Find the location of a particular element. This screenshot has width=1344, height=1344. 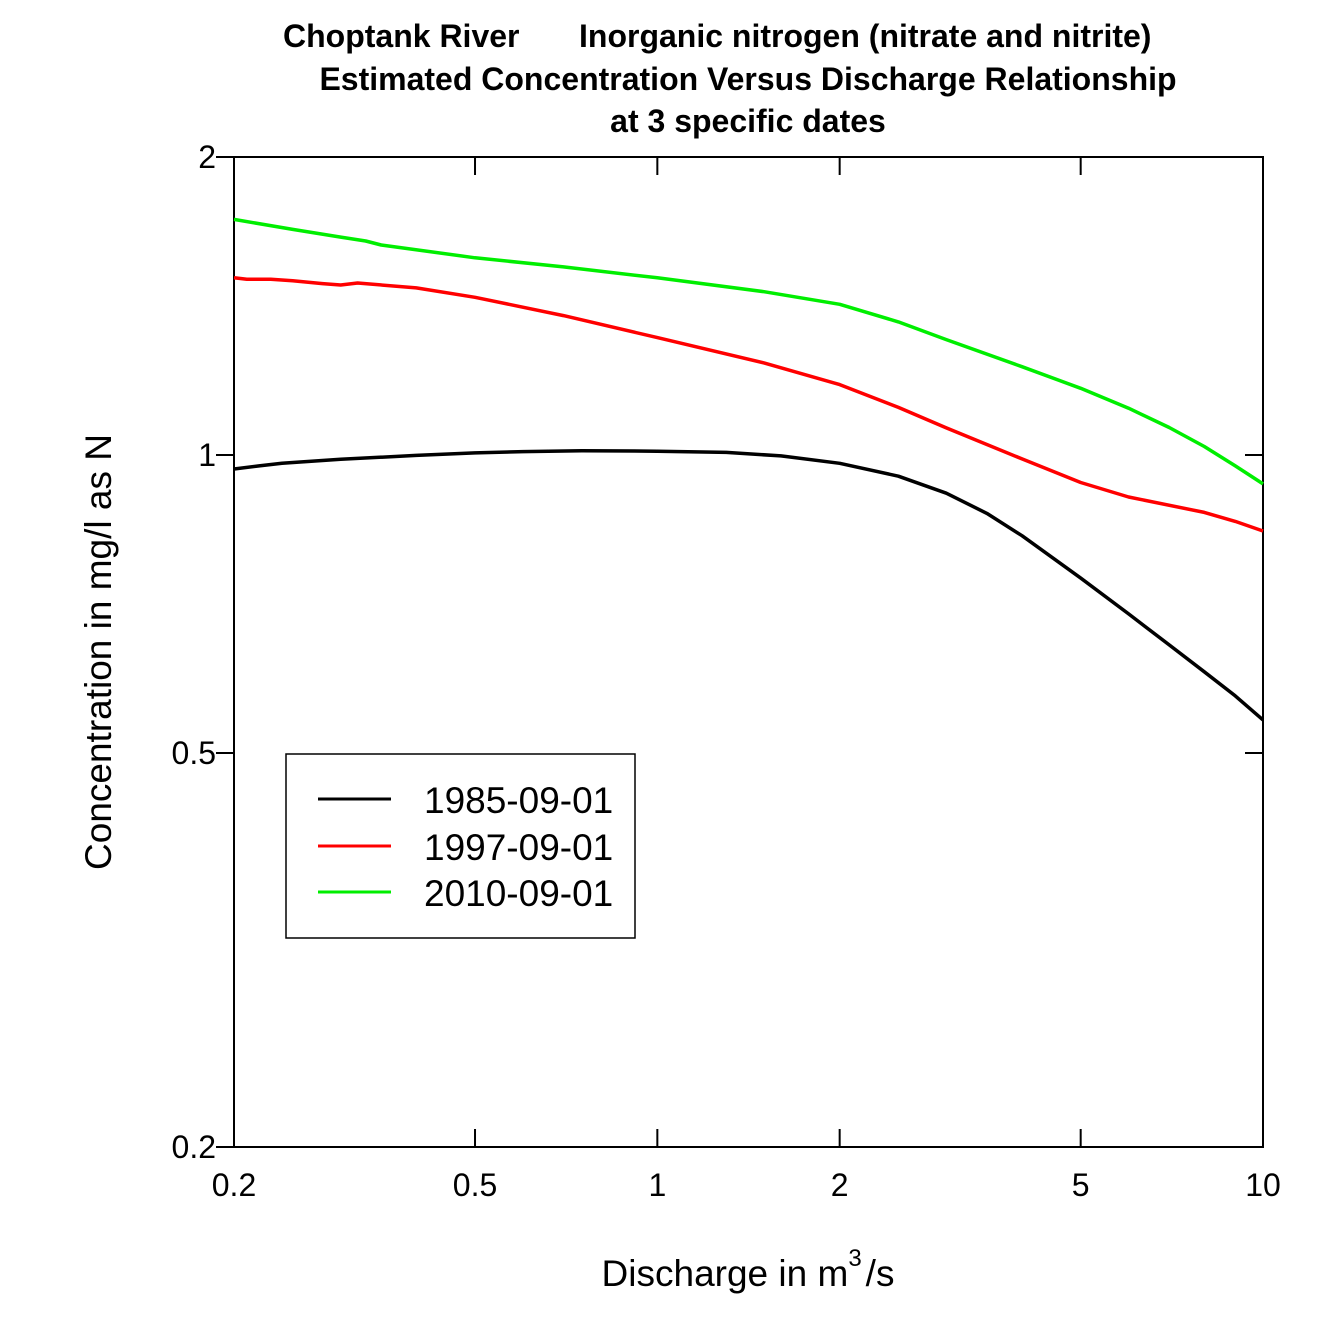

legend-label-1997: 1997-09-01 is located at coordinates (518, 847).